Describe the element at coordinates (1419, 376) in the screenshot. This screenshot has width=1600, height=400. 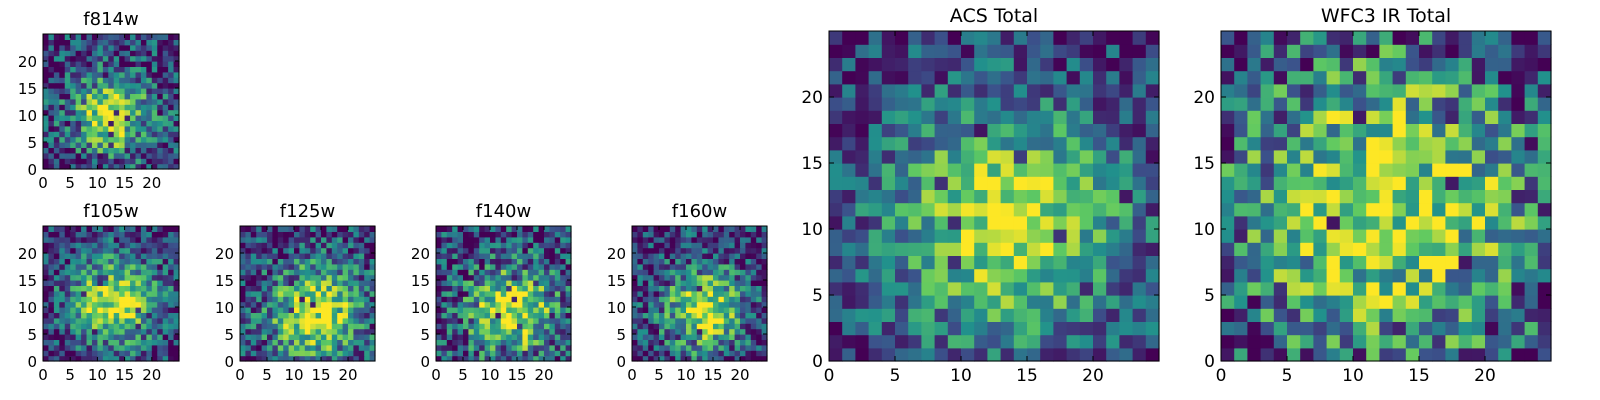
I see `wfc3-ir-total-xtick-label: 15` at that location.